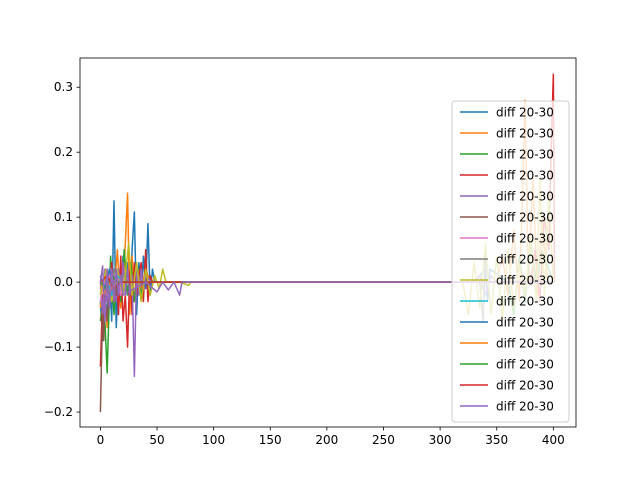  I want to click on y-tick-label: −0.1, so click(58, 347).